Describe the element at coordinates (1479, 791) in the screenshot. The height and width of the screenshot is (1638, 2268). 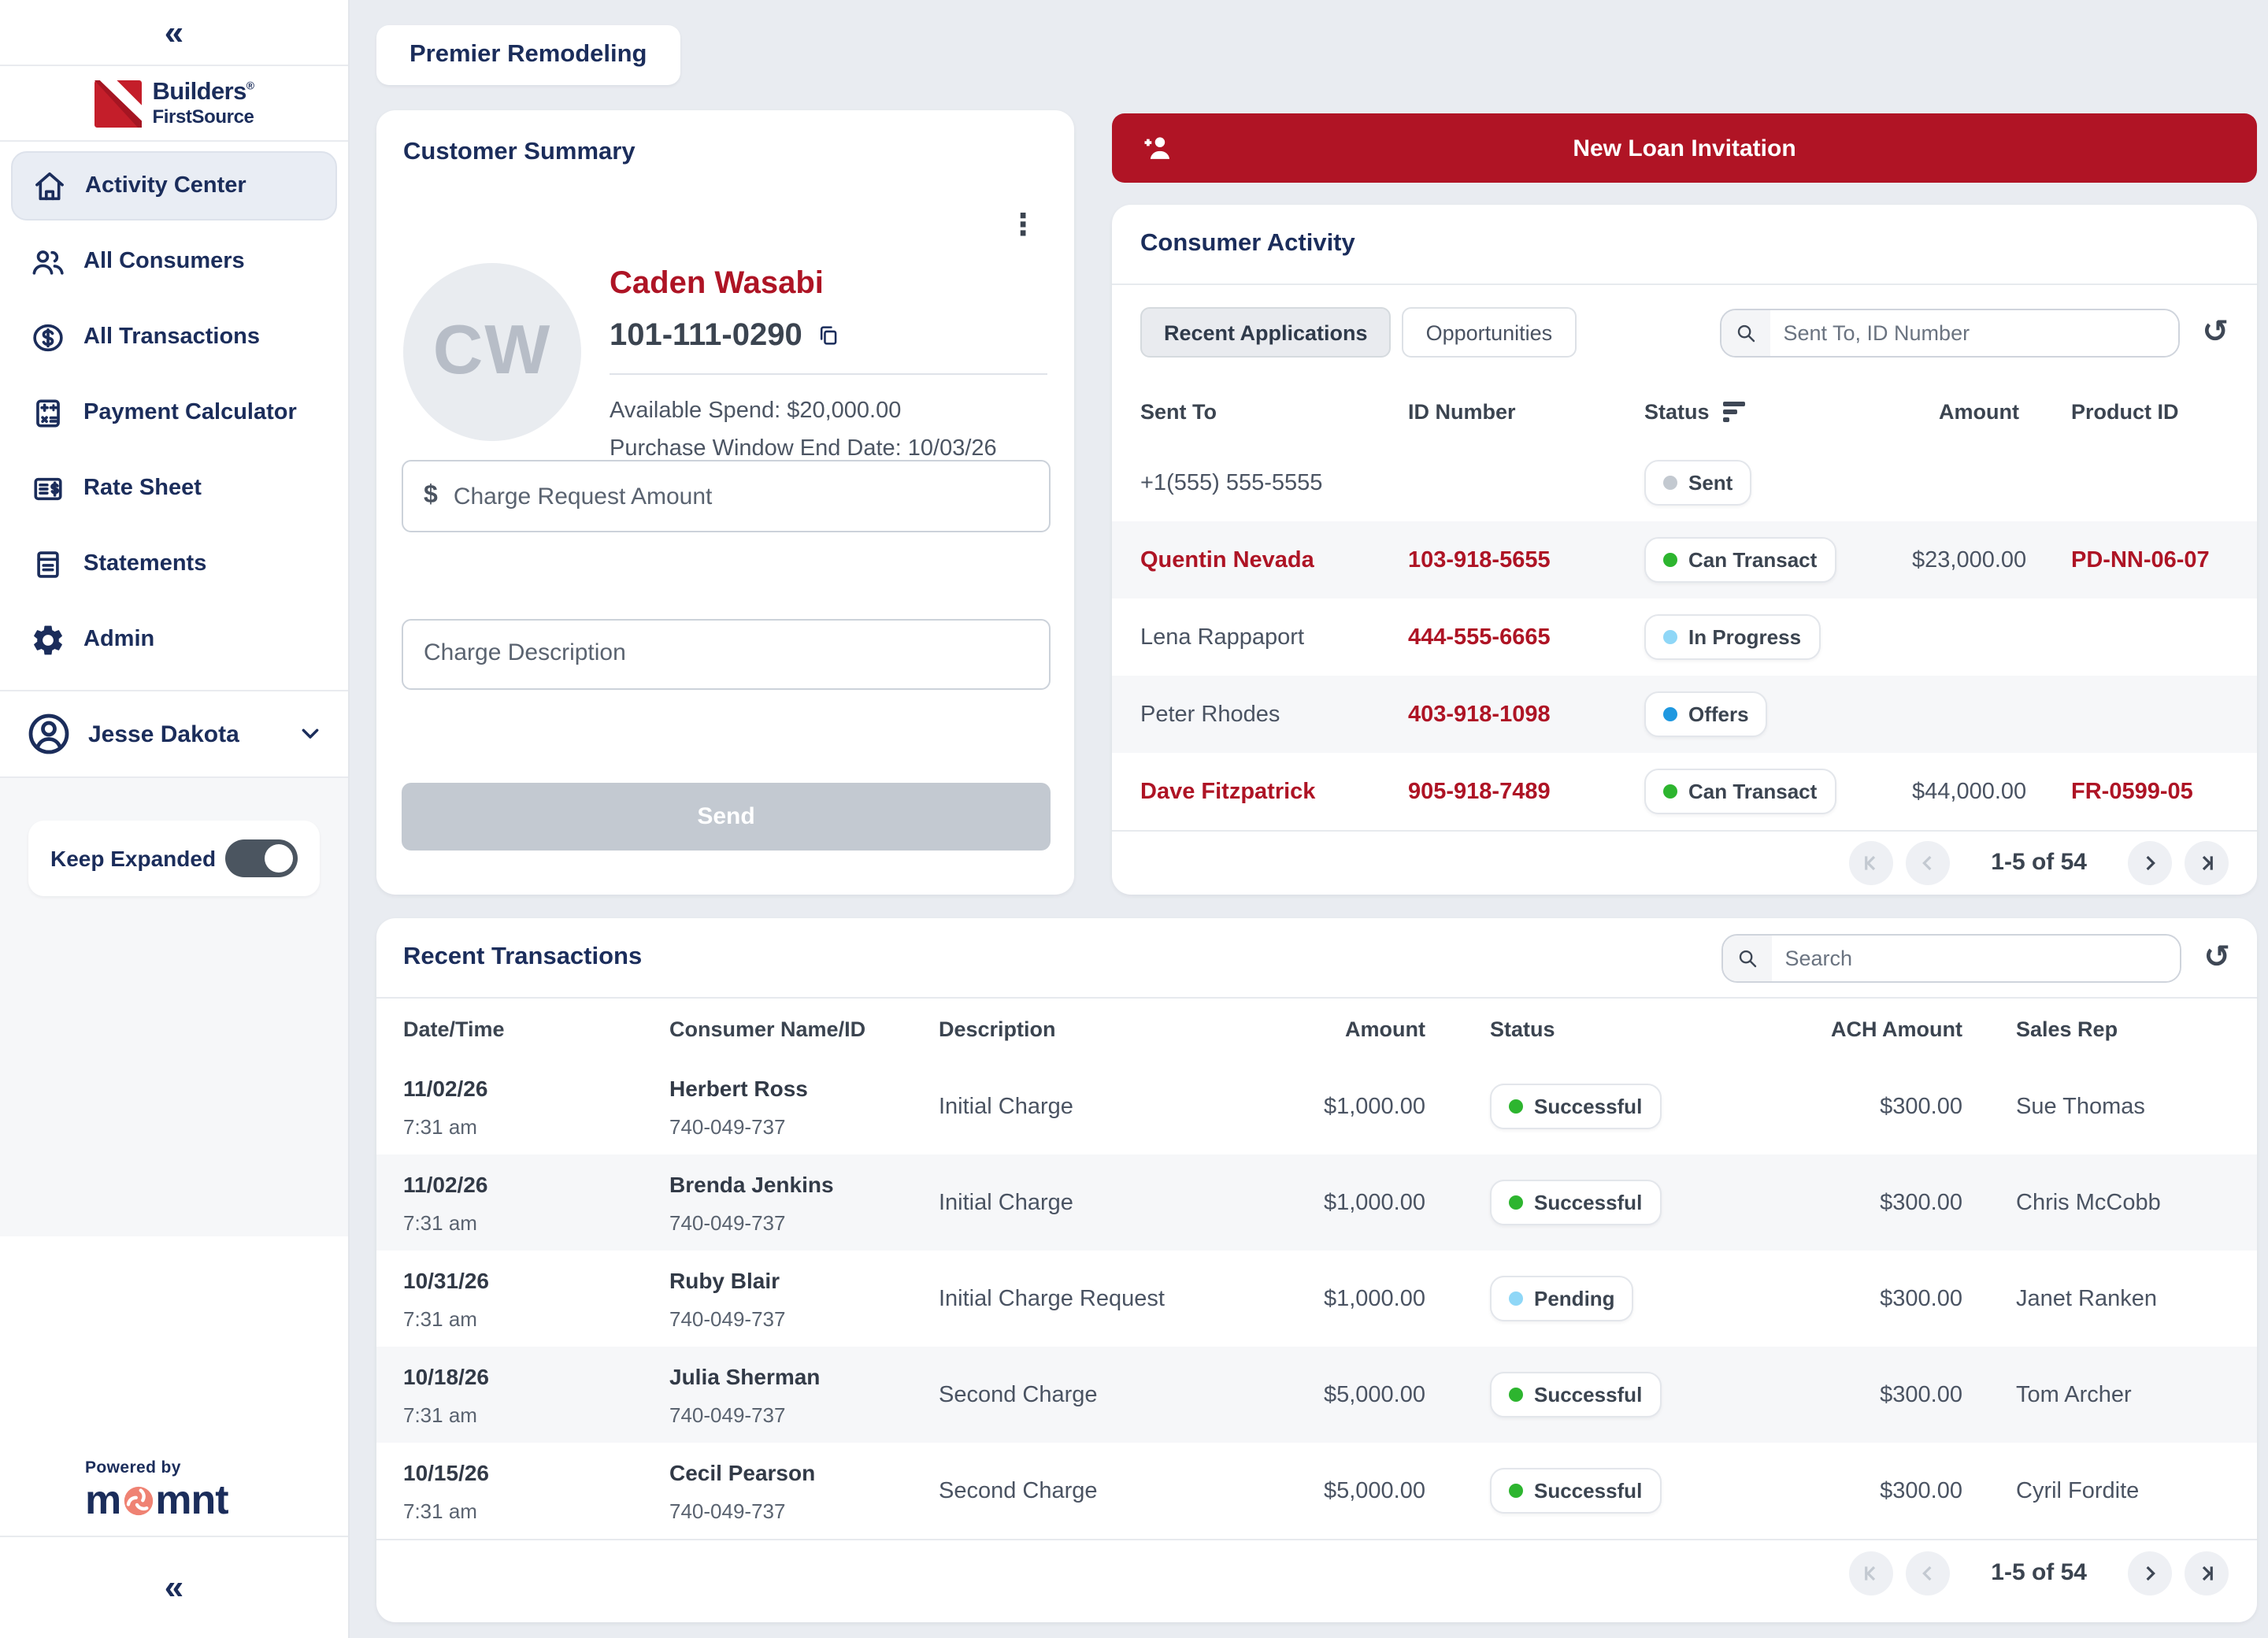
I see `cell-id-number: 905-918-7489` at that location.